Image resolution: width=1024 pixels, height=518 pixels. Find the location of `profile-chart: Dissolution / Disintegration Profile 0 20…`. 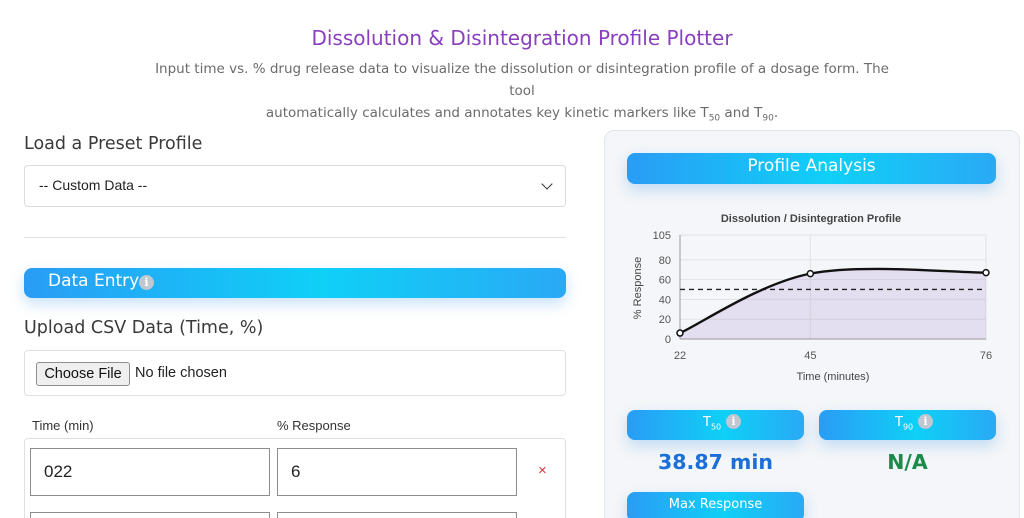

profile-chart: Dissolution / Disintegration Profile 0 20… is located at coordinates (812, 298).